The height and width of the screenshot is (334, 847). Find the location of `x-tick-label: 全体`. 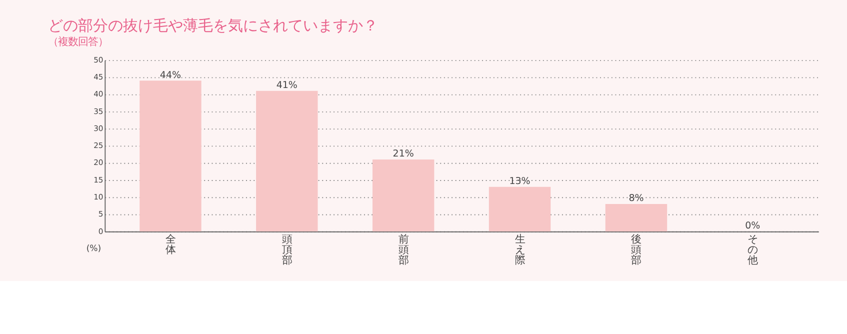

x-tick-label: 全体 is located at coordinates (170, 244).